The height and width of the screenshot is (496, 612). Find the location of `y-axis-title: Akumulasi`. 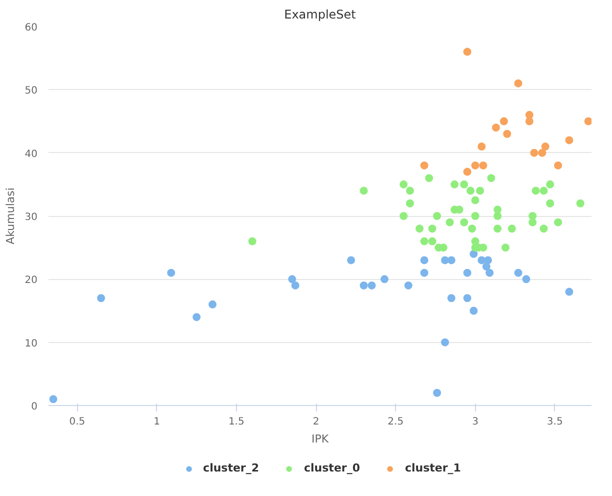

y-axis-title: Akumulasi is located at coordinates (10, 216).